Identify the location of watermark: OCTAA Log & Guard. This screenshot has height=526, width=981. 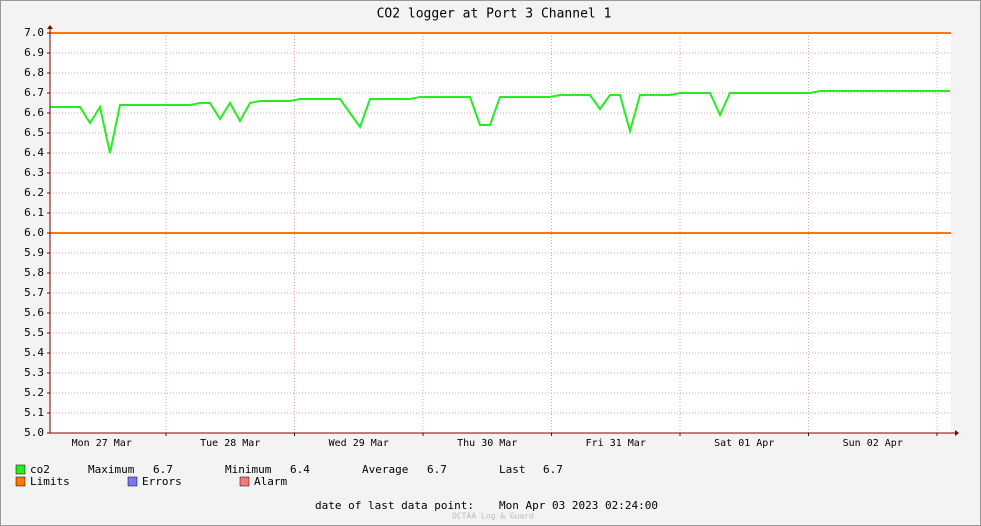
(493, 516).